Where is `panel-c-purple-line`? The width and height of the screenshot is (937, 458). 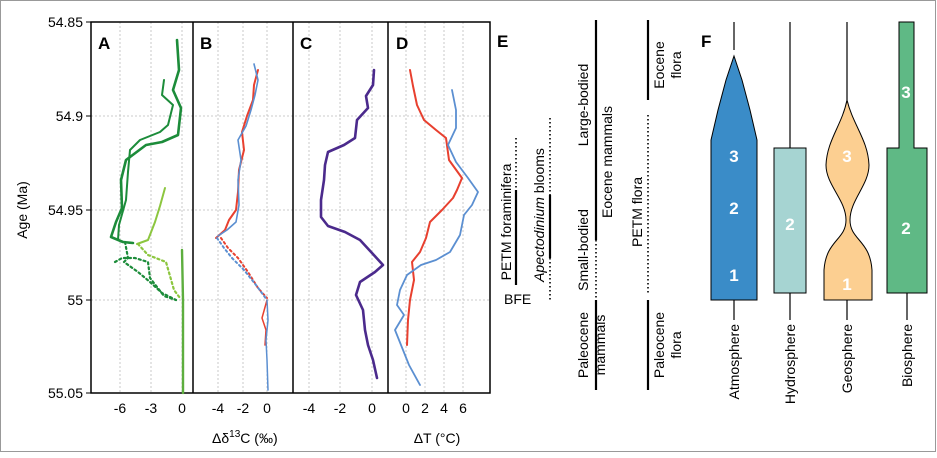
panel-c-purple-line is located at coordinates (352, 224).